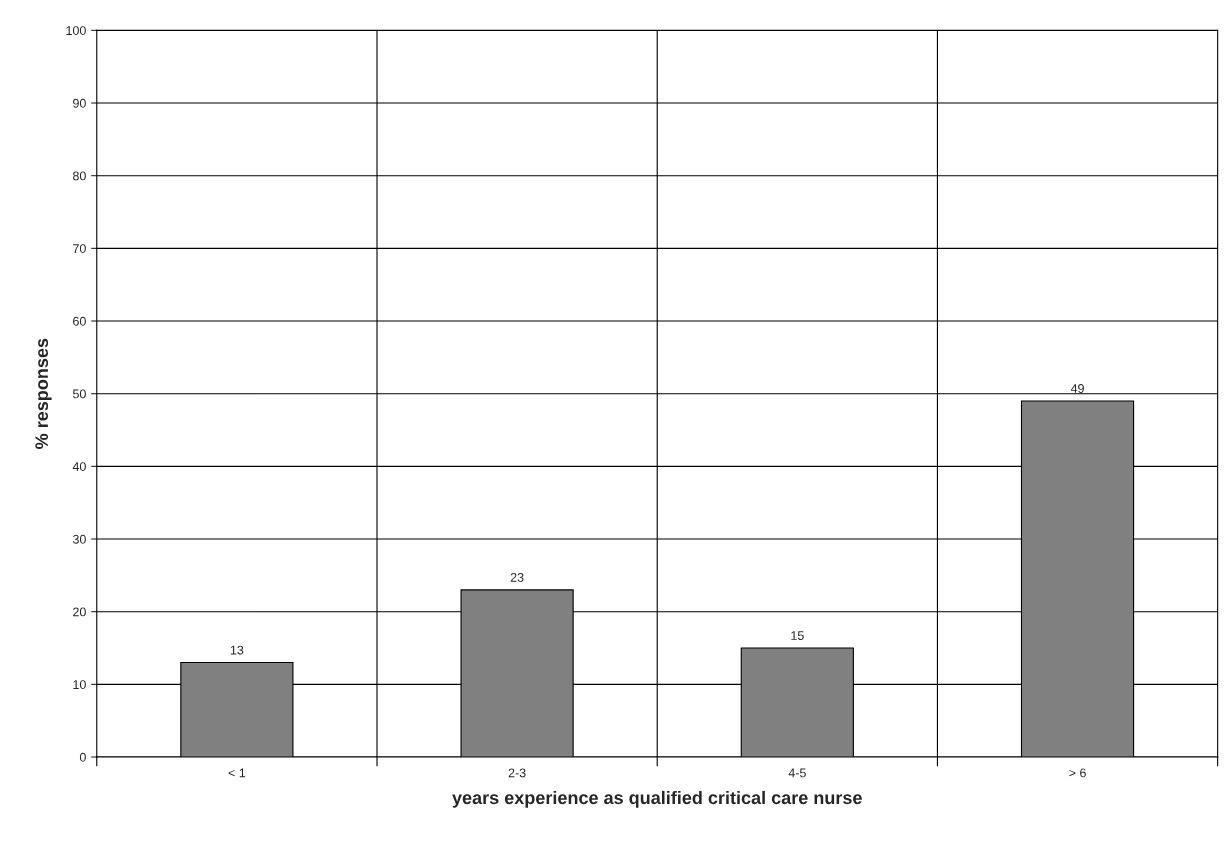  What do you see at coordinates (237, 650) in the screenshot?
I see `data-label: 13` at bounding box center [237, 650].